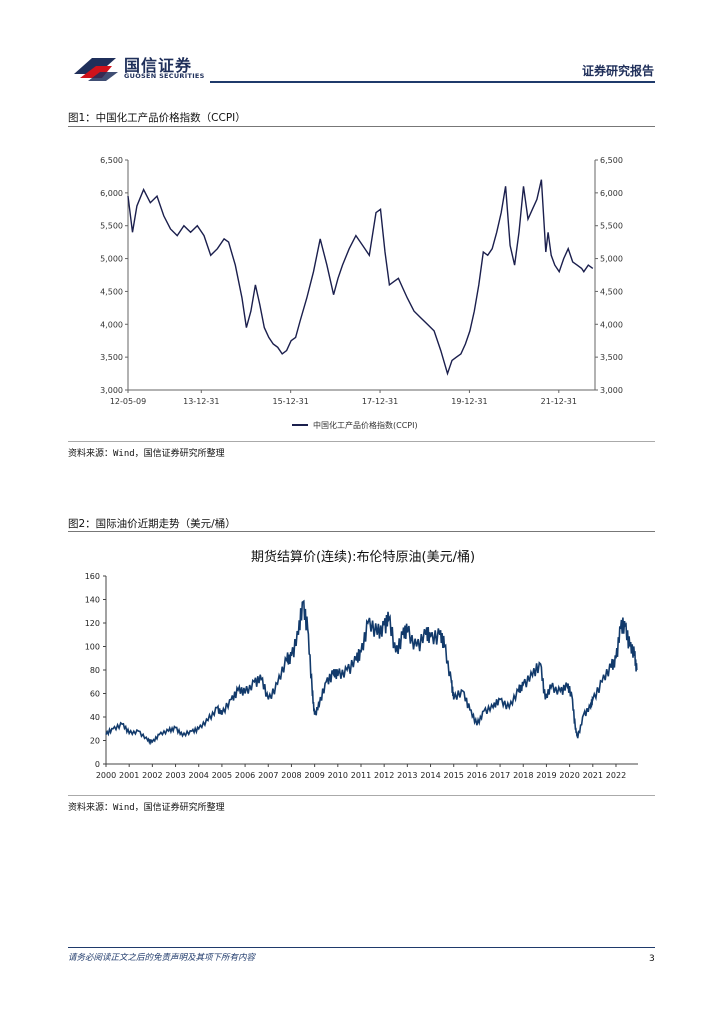  What do you see at coordinates (611, 226) in the screenshot?
I see `y-tick-label-right: 5,500` at bounding box center [611, 226].